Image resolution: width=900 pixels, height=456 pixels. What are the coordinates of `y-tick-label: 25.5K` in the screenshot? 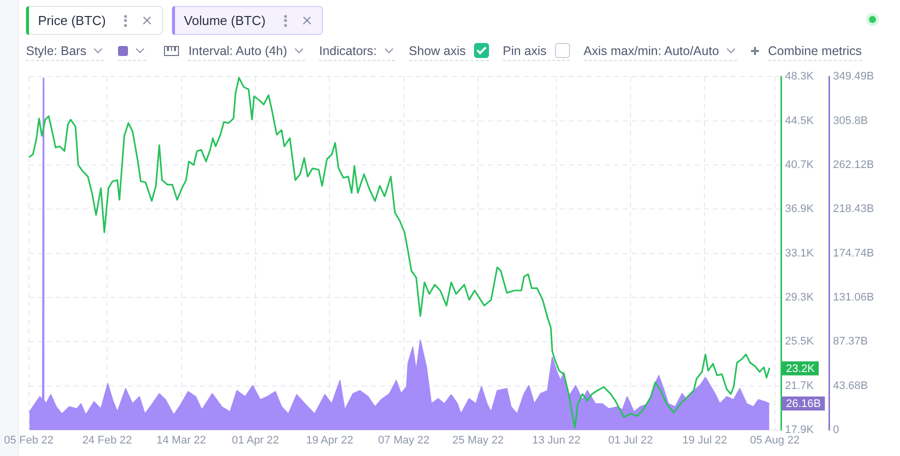 It's located at (799, 342).